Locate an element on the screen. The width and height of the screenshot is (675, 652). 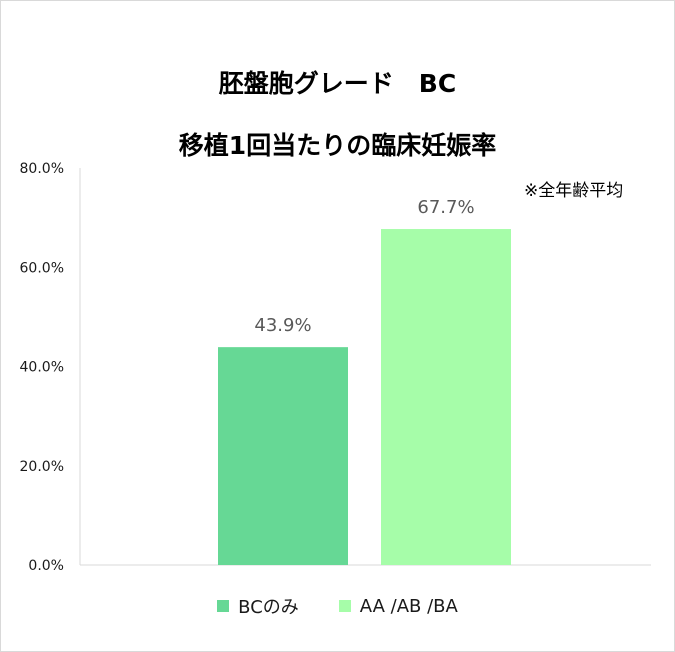
y-tick-label: 60.0% is located at coordinates (42, 268).